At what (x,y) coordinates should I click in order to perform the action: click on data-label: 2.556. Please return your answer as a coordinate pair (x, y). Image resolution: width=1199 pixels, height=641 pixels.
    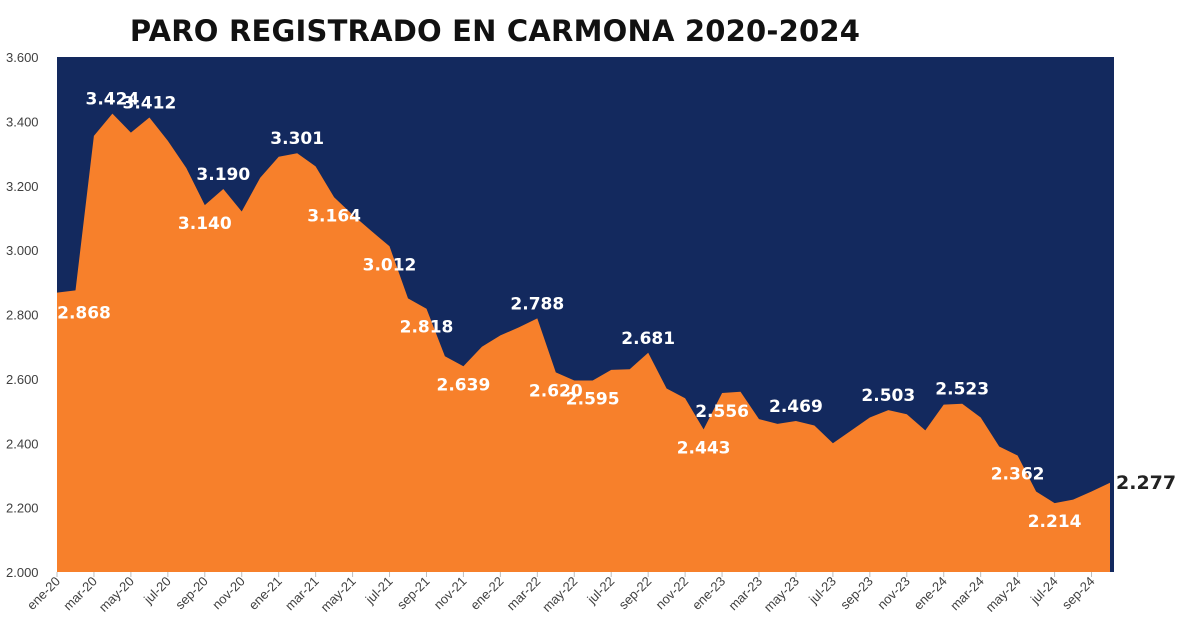
    Looking at the image, I should click on (722, 412).